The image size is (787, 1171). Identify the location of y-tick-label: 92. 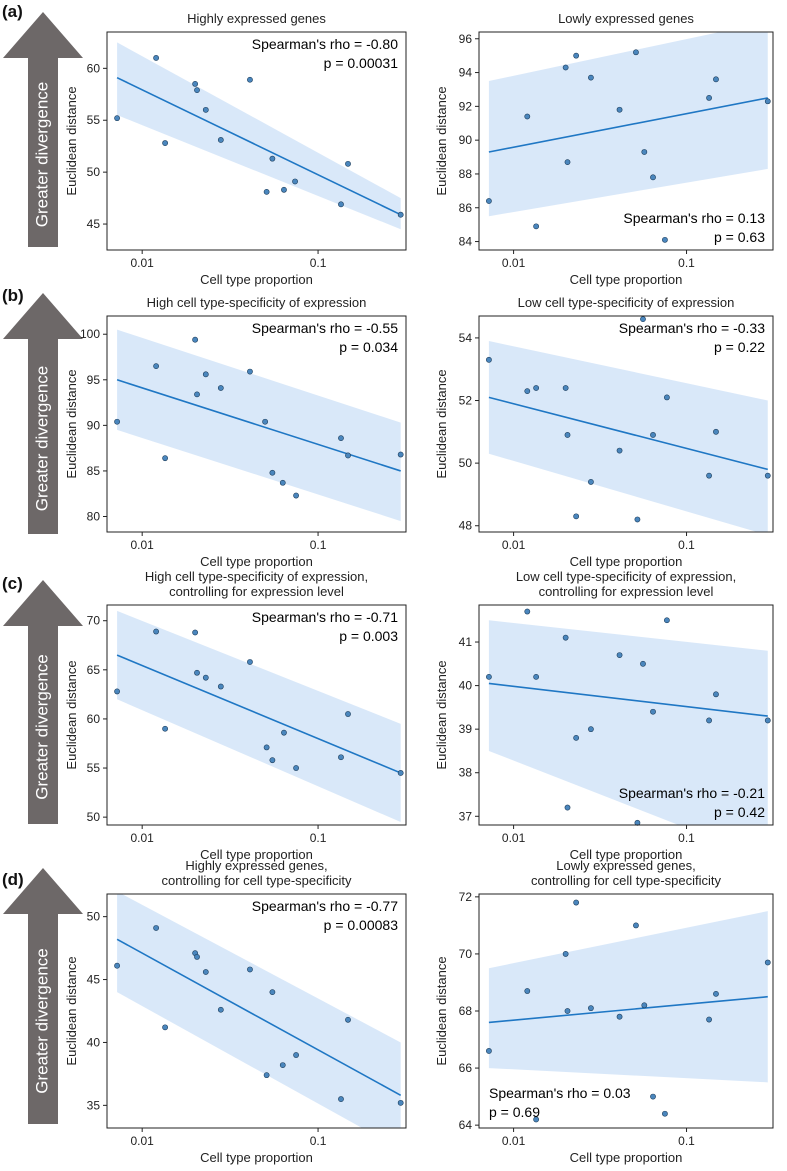
(466, 106).